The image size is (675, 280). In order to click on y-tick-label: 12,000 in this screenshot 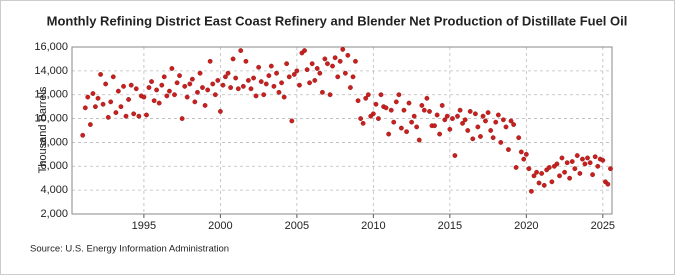, I will do `click(51, 95)`.